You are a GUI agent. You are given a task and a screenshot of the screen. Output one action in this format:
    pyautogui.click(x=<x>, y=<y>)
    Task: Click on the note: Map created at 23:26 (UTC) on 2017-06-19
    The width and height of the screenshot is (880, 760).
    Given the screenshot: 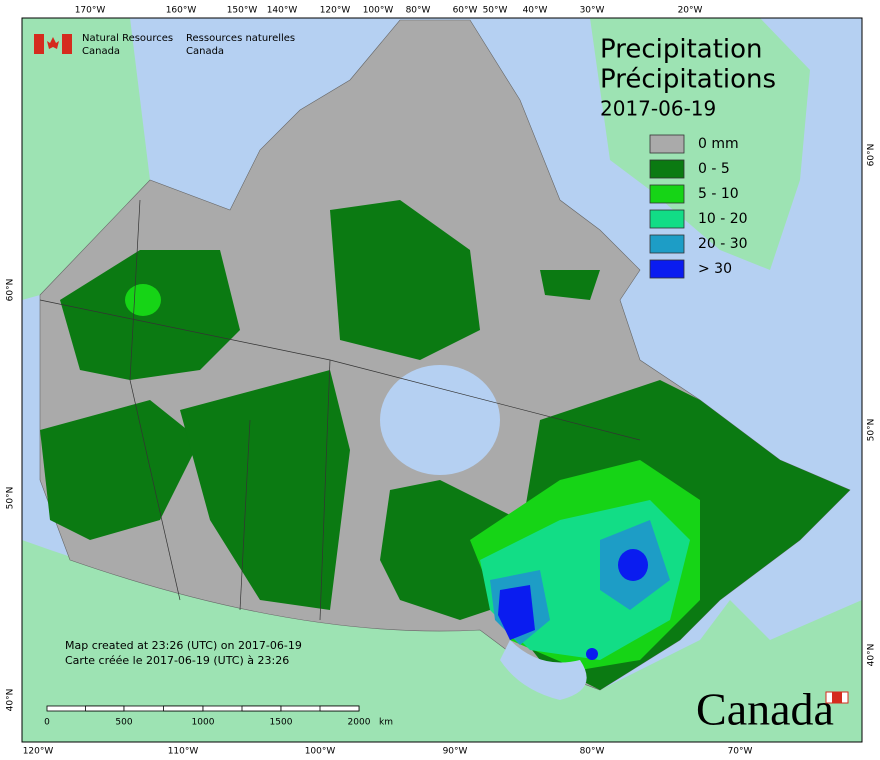 What is the action you would take?
    pyautogui.click(x=183, y=645)
    